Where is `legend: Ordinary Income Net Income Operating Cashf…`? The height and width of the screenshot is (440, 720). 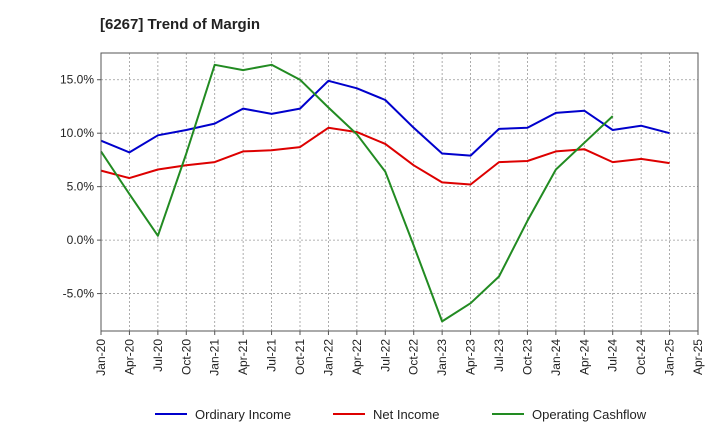
legend: Ordinary Income Net Income Operating Cashf… is located at coordinates (401, 414).